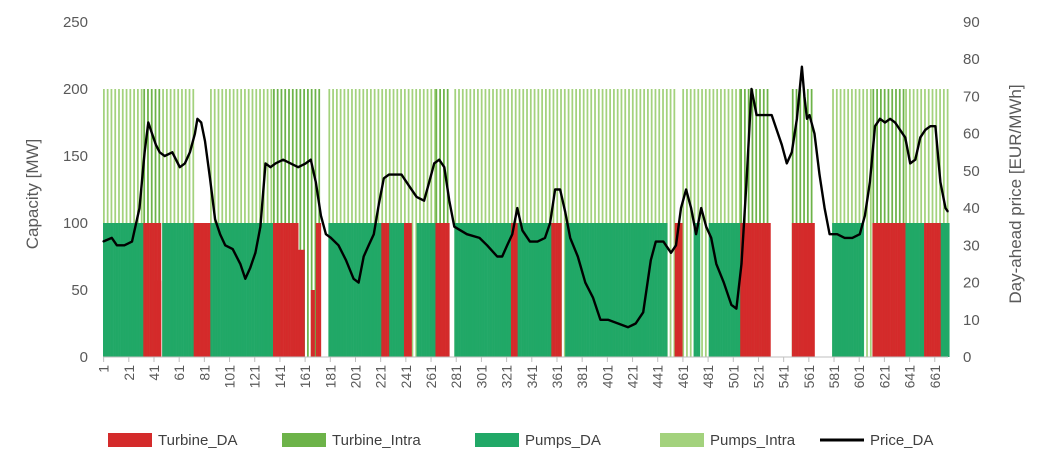  I want to click on legend-label-pumps-da: Pumps_DA, so click(563, 440).